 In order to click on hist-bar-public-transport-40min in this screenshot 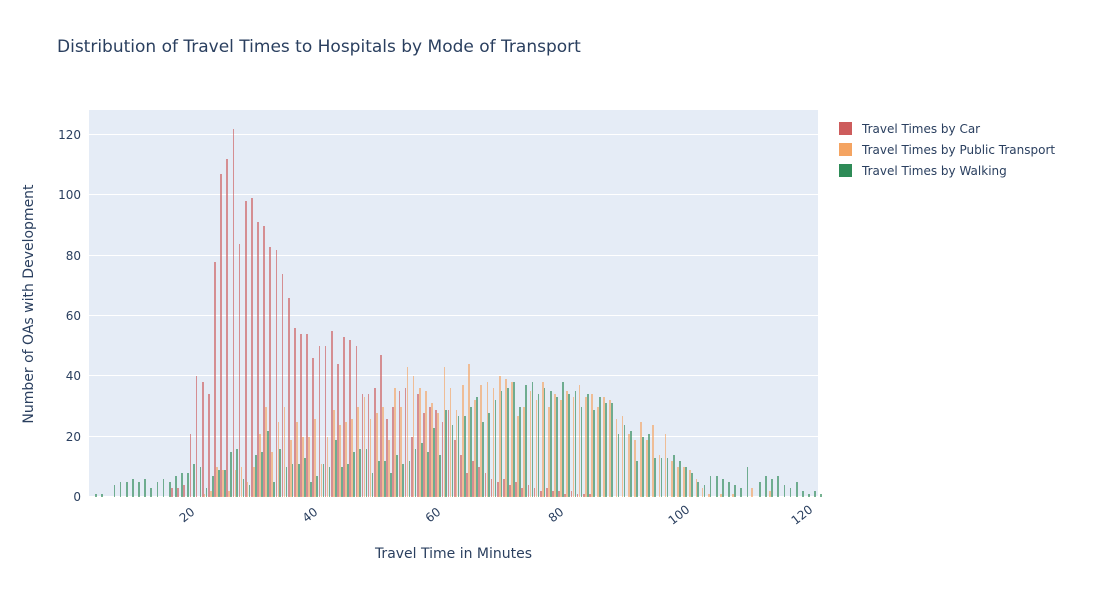, I will do `click(315, 457)`.